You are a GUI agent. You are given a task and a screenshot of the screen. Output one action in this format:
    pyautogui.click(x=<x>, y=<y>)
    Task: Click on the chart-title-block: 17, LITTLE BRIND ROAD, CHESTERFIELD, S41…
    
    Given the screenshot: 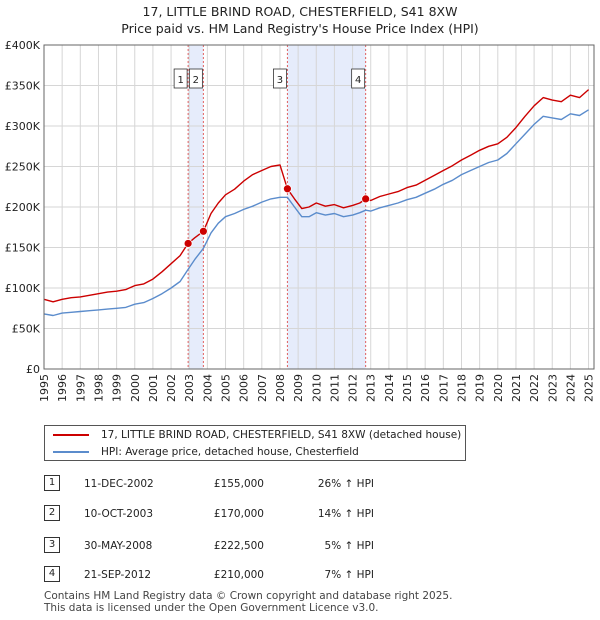 What is the action you would take?
    pyautogui.click(x=300, y=20)
    